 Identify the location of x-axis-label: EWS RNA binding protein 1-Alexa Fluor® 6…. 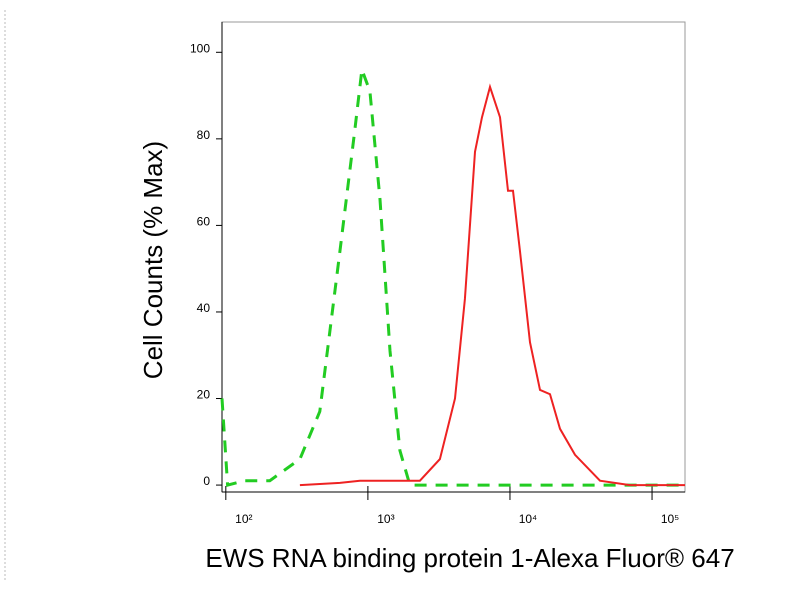
(469, 558).